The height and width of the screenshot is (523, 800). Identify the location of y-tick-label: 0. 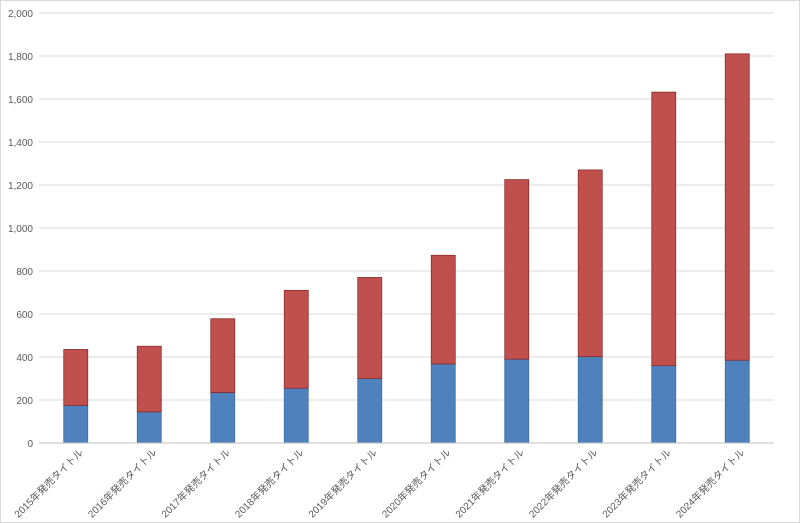
(30, 444).